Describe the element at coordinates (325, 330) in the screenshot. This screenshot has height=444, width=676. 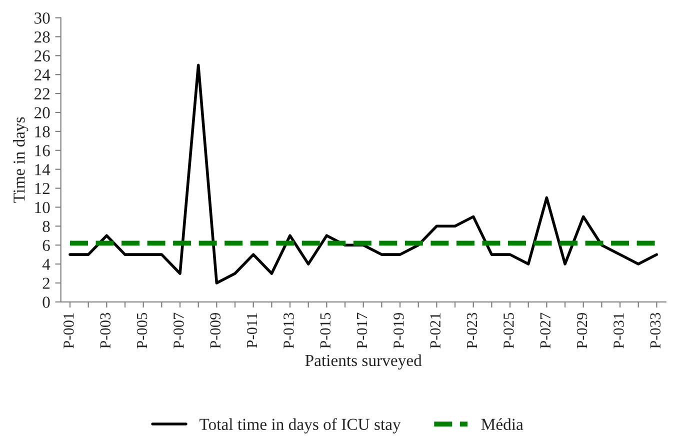
I see `x-tick-label: P-015` at that location.